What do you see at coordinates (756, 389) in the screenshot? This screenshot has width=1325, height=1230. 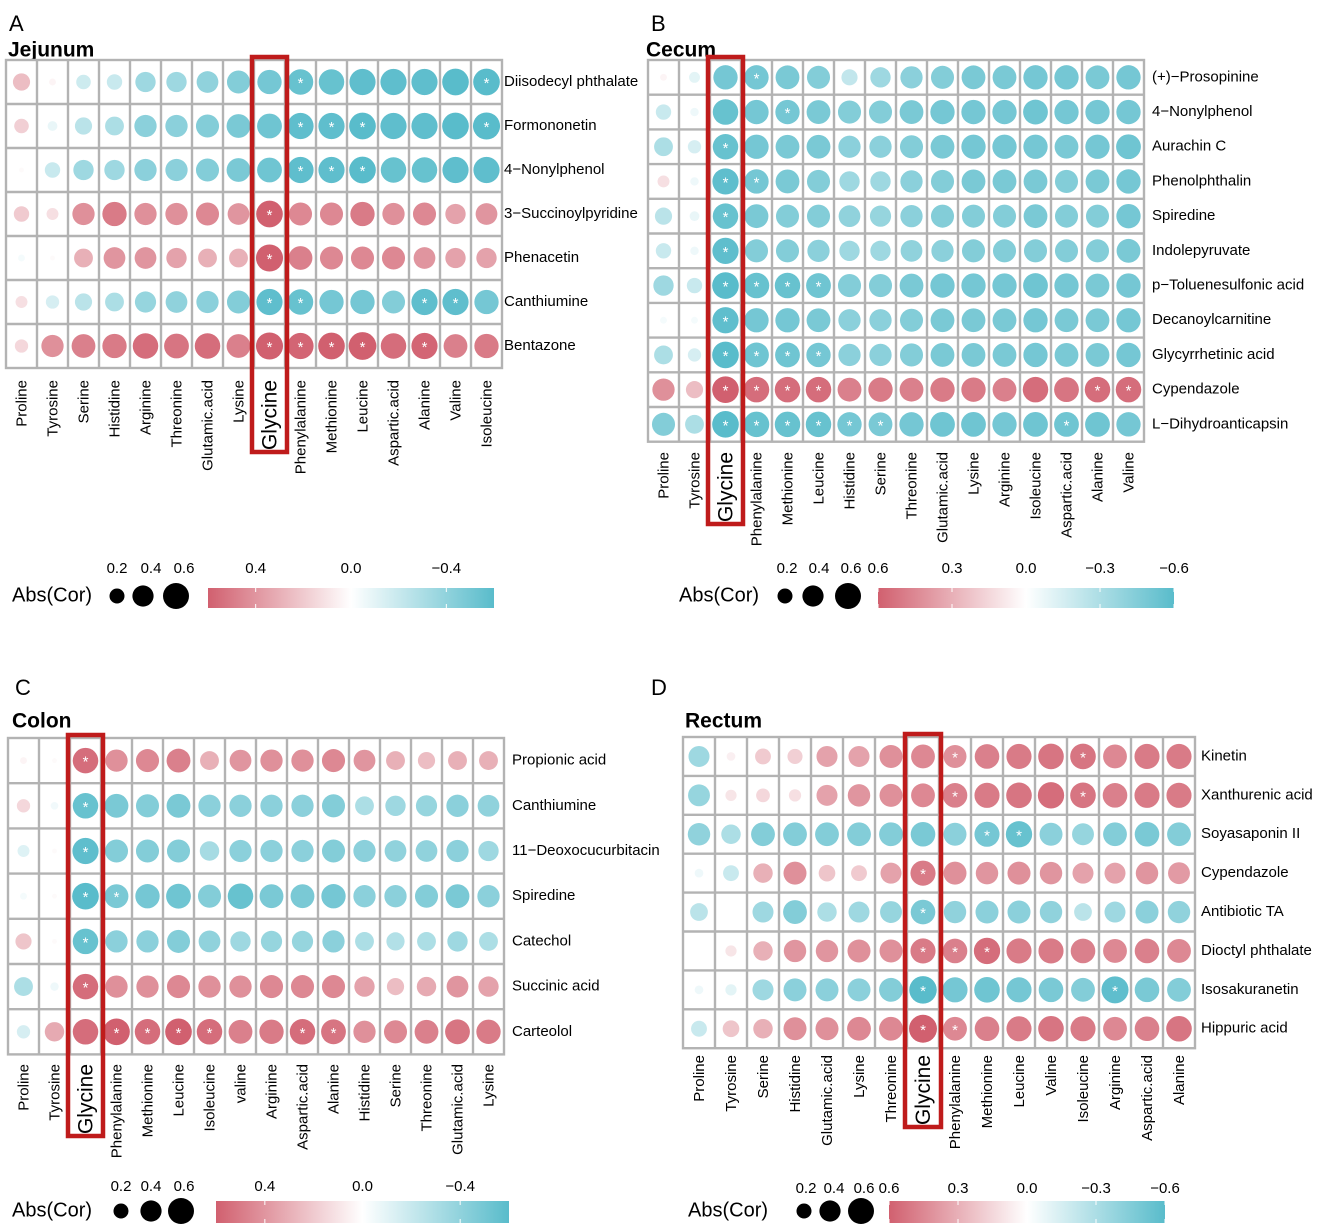 I see `dot-cypendazole-phenylalanine` at bounding box center [756, 389].